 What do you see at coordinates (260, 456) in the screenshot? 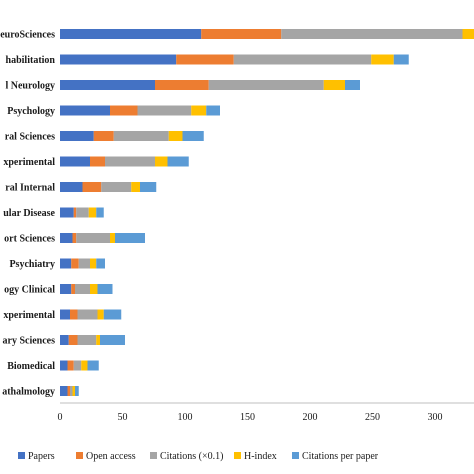
I see `legend-label: H-index` at bounding box center [260, 456].